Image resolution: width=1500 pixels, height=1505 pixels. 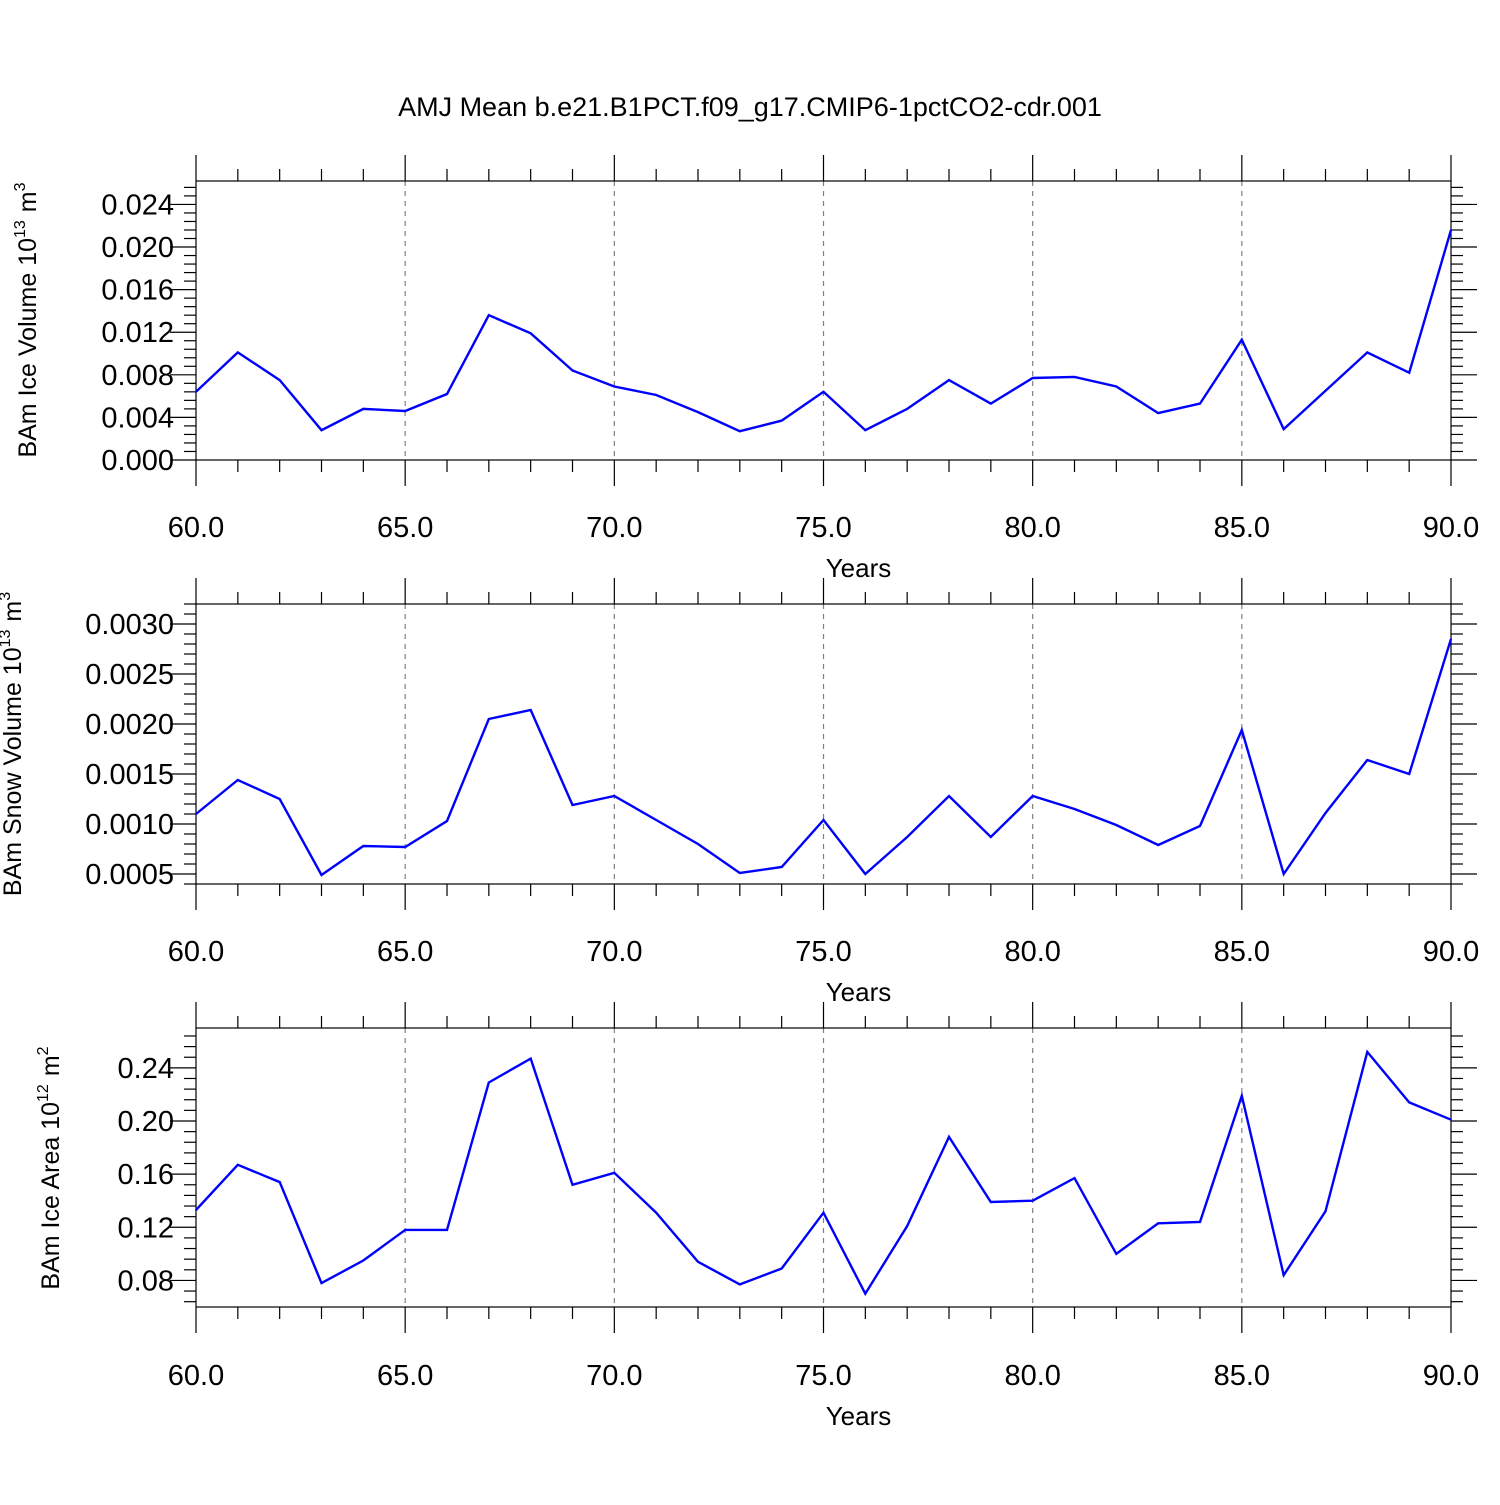 I want to click on y-axis-label-exponent: 12, so click(x=43, y=1093).